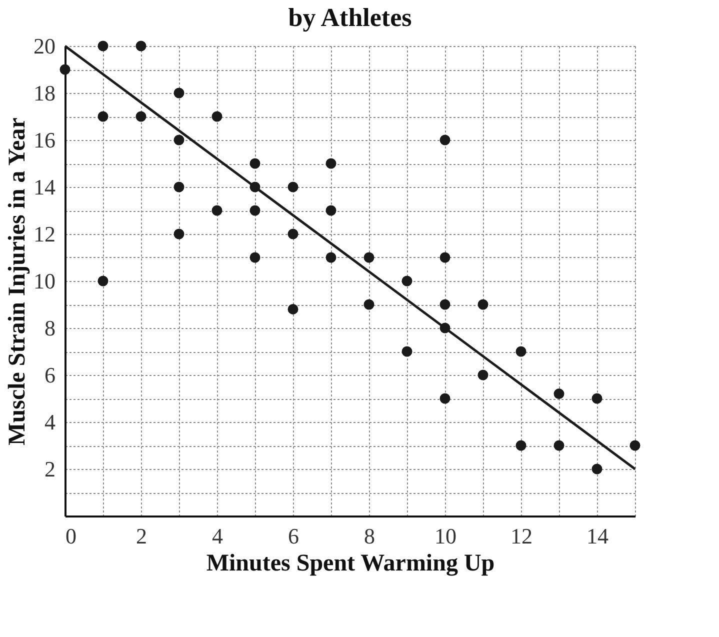  Describe the element at coordinates (50, 469) in the screenshot. I see `y-tick-label: 2` at that location.